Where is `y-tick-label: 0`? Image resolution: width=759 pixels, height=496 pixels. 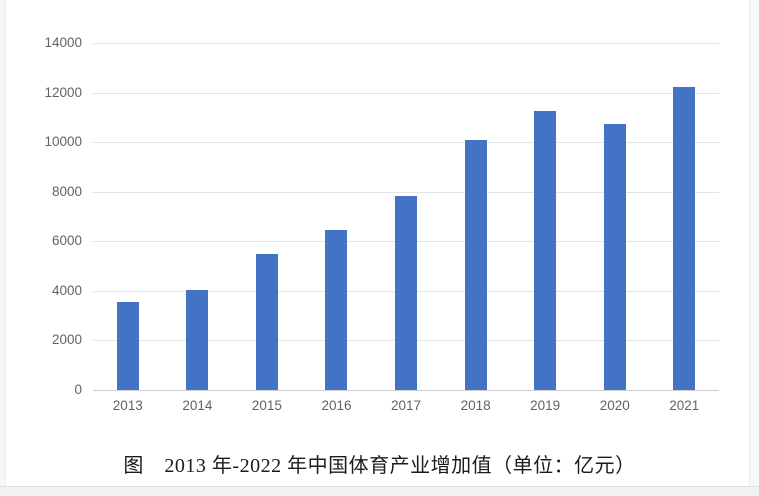
y-tick-label: 0 is located at coordinates (78, 389).